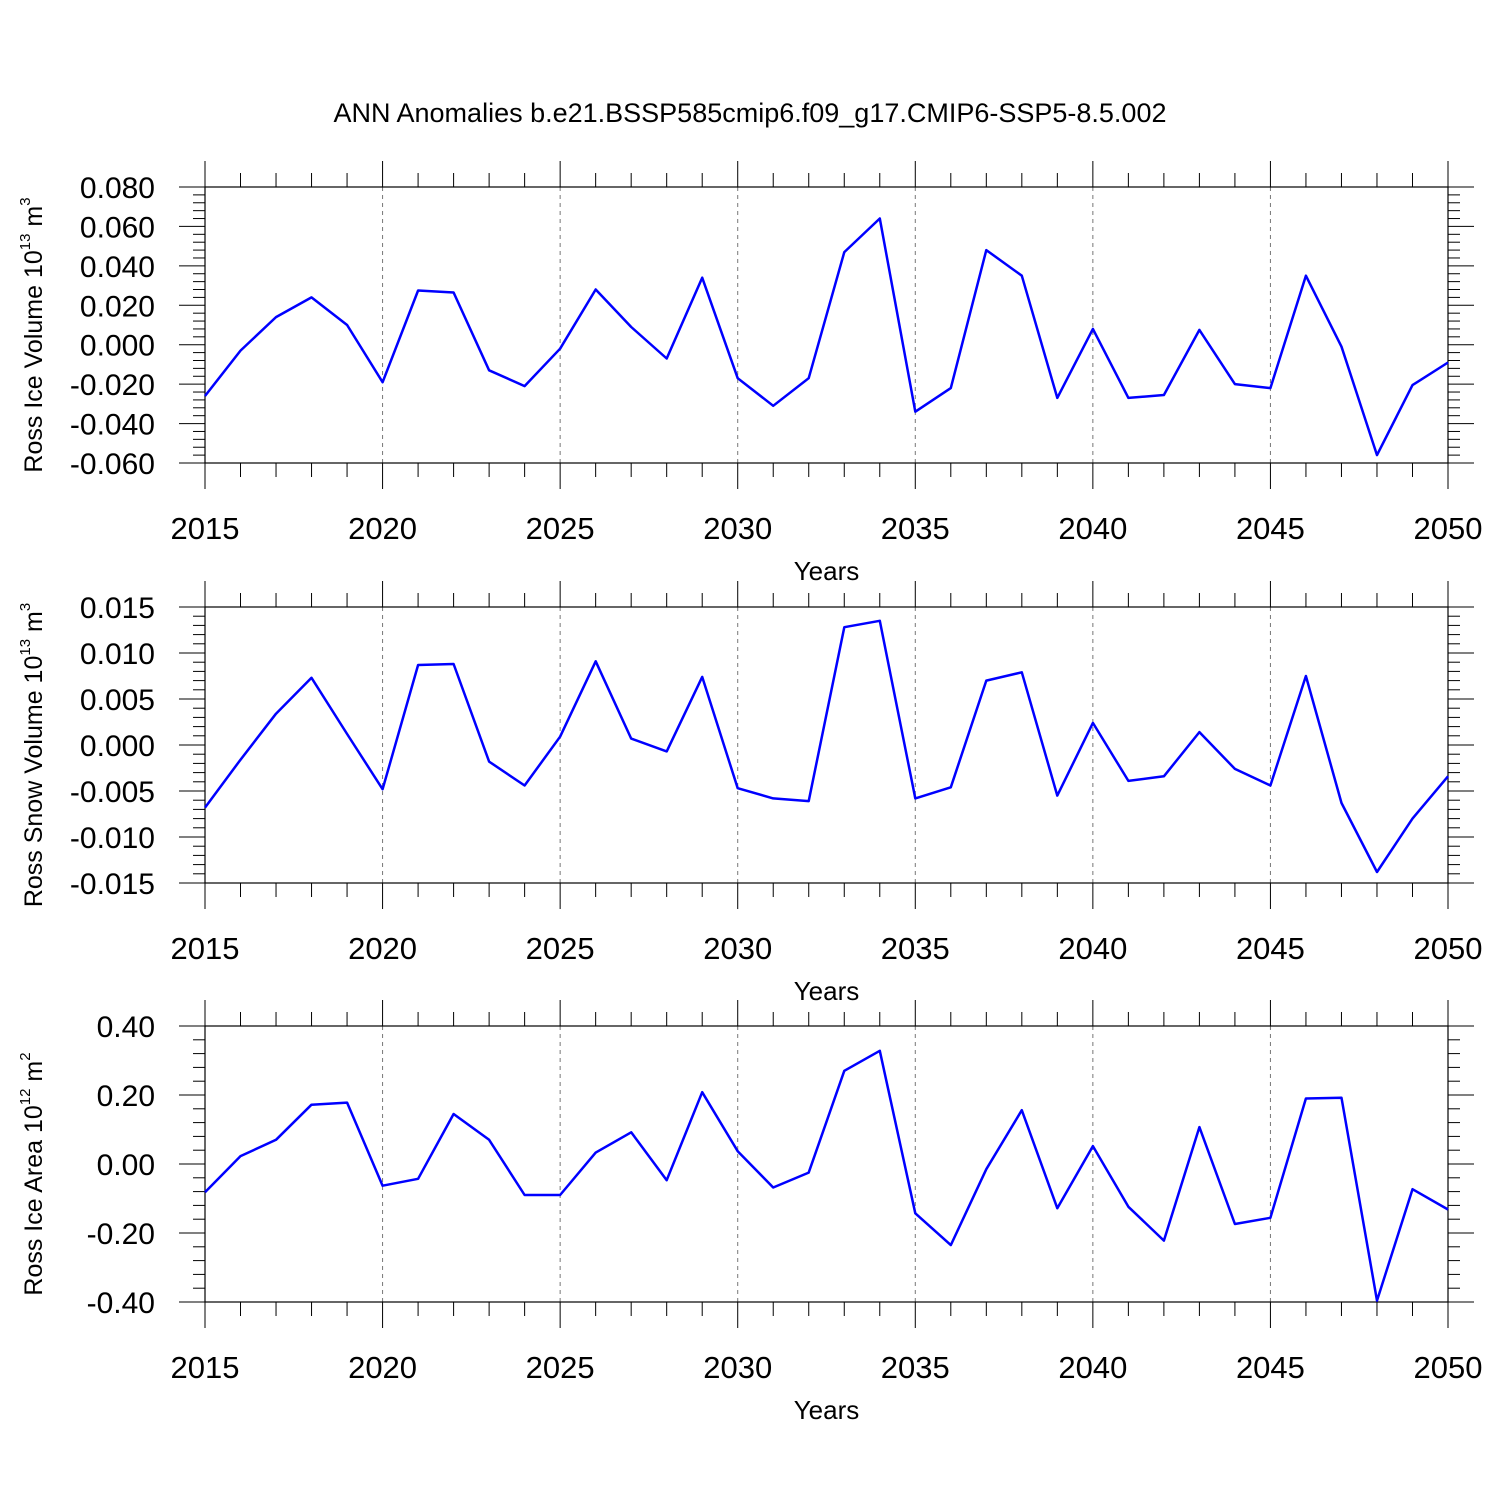 The height and width of the screenshot is (1500, 1500). Describe the element at coordinates (117, 188) in the screenshot. I see `y-tick-label: 0.080` at that location.